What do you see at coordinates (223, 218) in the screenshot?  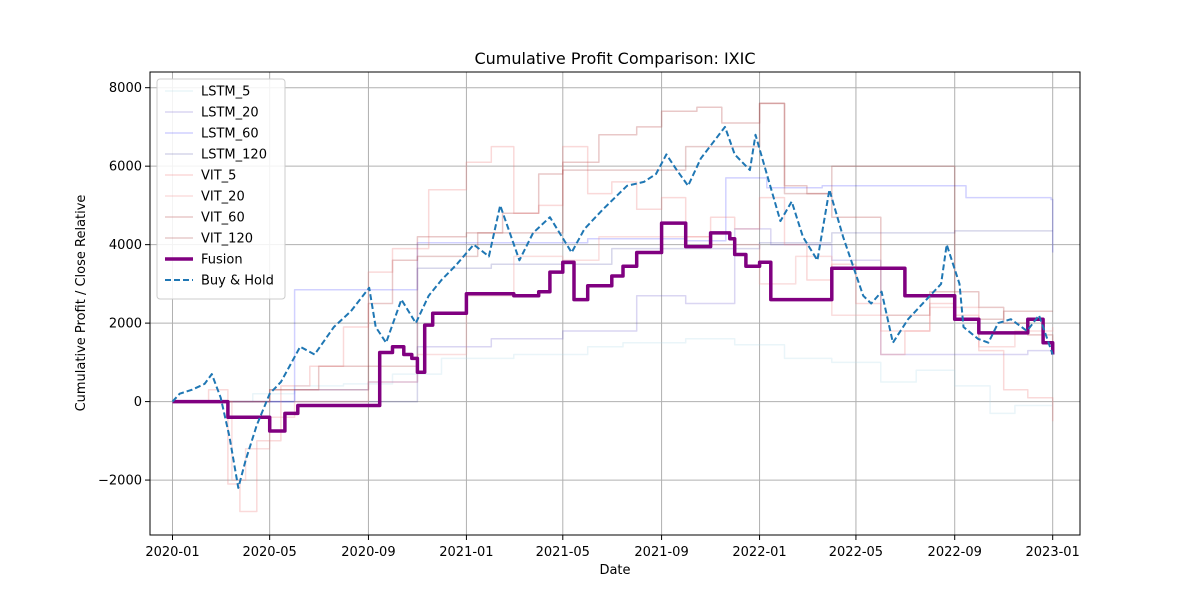 I see `legend-label-vit-60: VIT_60` at bounding box center [223, 218].